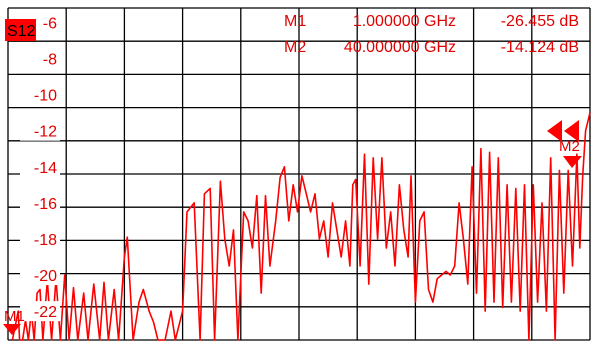 This screenshot has height=347, width=598. I want to click on y-tick-labels: -6 -8 -10 -12 -14 -16 -18 -20 -22, so click(40, 167).